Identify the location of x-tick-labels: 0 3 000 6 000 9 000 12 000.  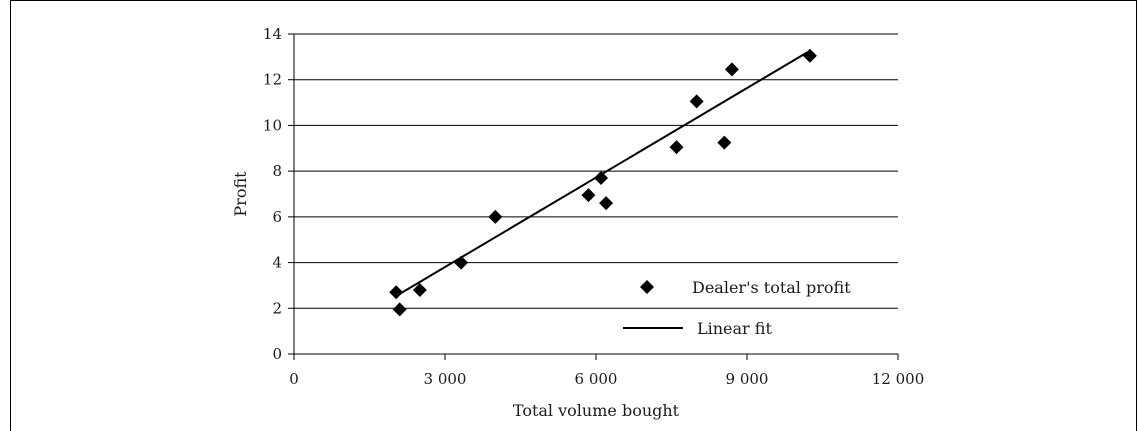
(606, 379).